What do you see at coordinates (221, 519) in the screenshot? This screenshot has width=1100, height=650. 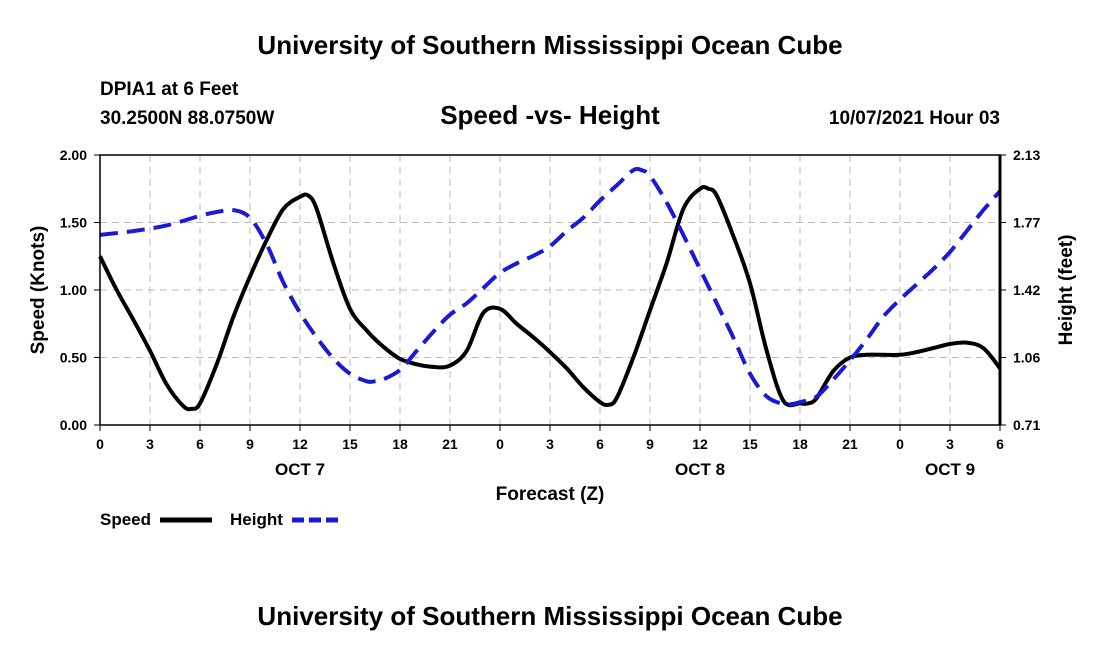 I see `legend: Speed Height` at bounding box center [221, 519].